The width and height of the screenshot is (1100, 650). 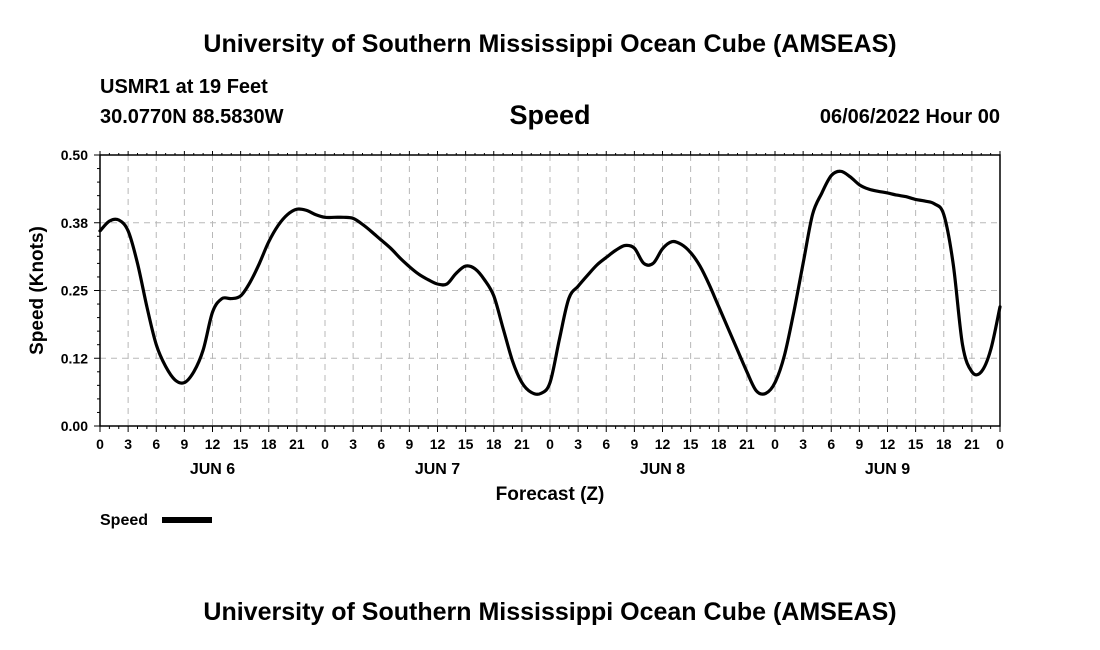 I want to click on y-tick-label: 0.00, so click(x=74, y=426).